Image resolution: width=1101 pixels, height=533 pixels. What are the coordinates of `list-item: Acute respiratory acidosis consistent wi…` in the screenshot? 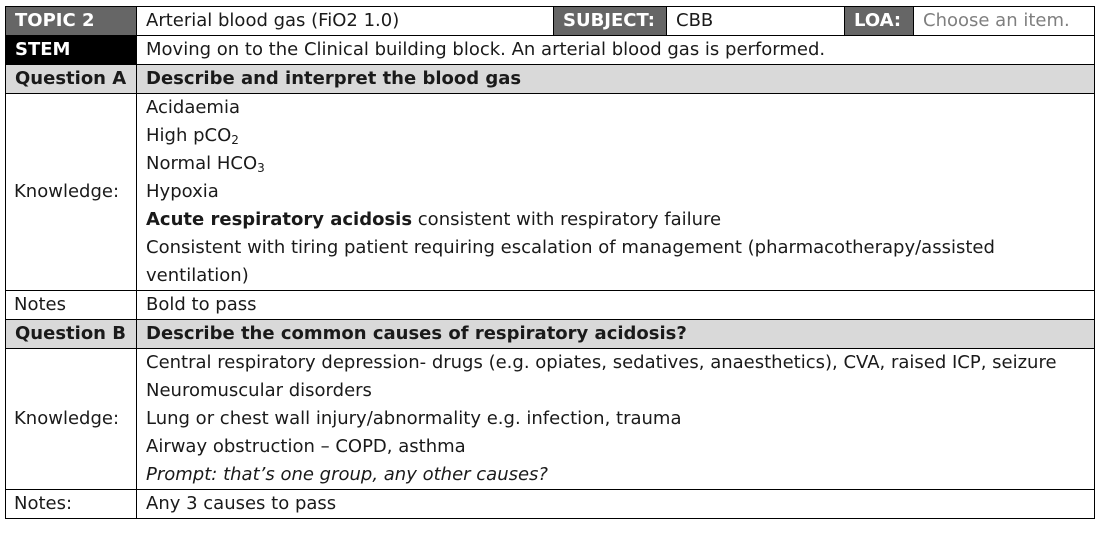 It's located at (434, 219).